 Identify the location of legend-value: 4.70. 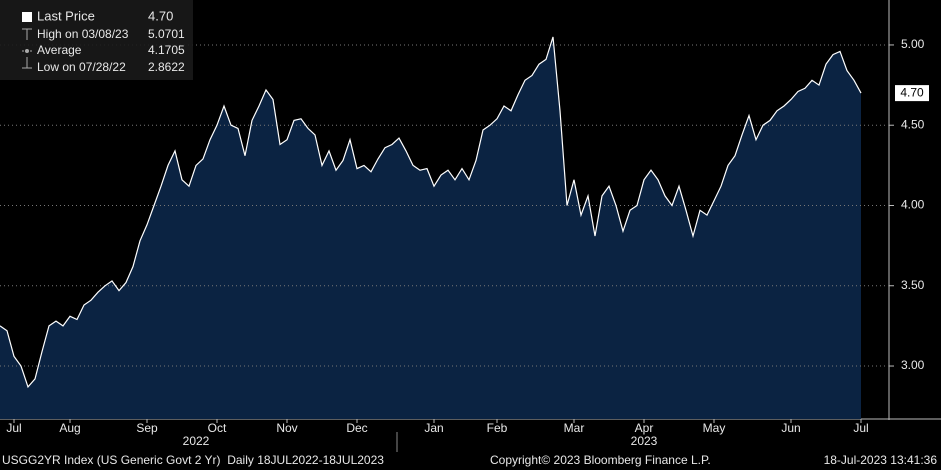
(160, 15).